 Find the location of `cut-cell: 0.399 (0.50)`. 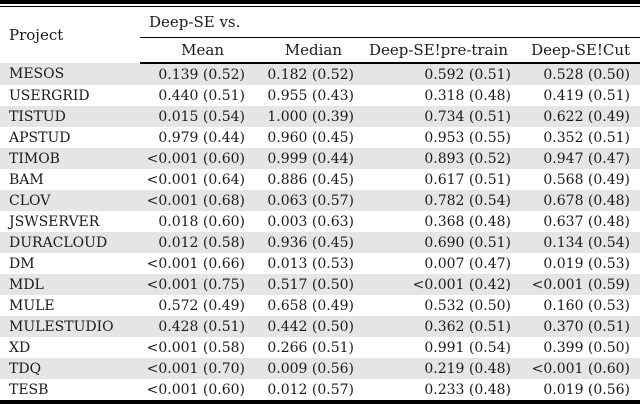

cut-cell: 0.399 (0.50) is located at coordinates (587, 347).